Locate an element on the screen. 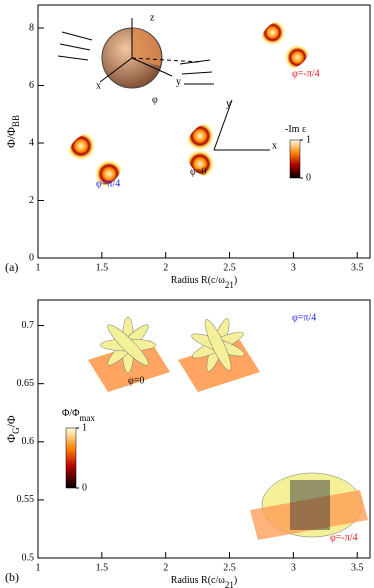 This screenshot has height=588, width=374. y-tick-label: 8 is located at coordinates (31, 27).